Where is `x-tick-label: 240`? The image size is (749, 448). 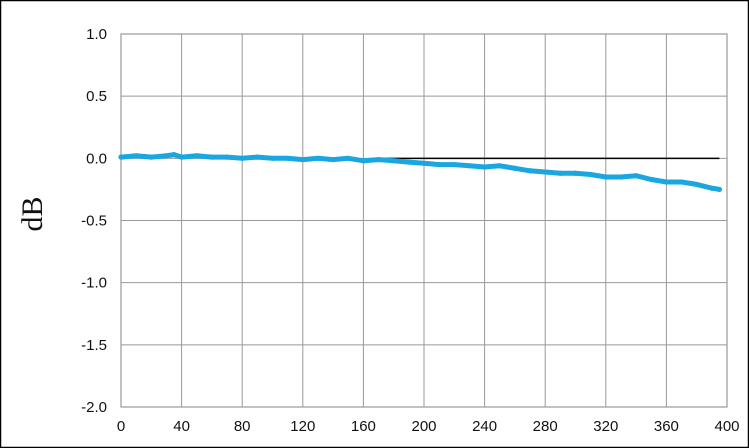
x-tick-label: 240 is located at coordinates (484, 426).